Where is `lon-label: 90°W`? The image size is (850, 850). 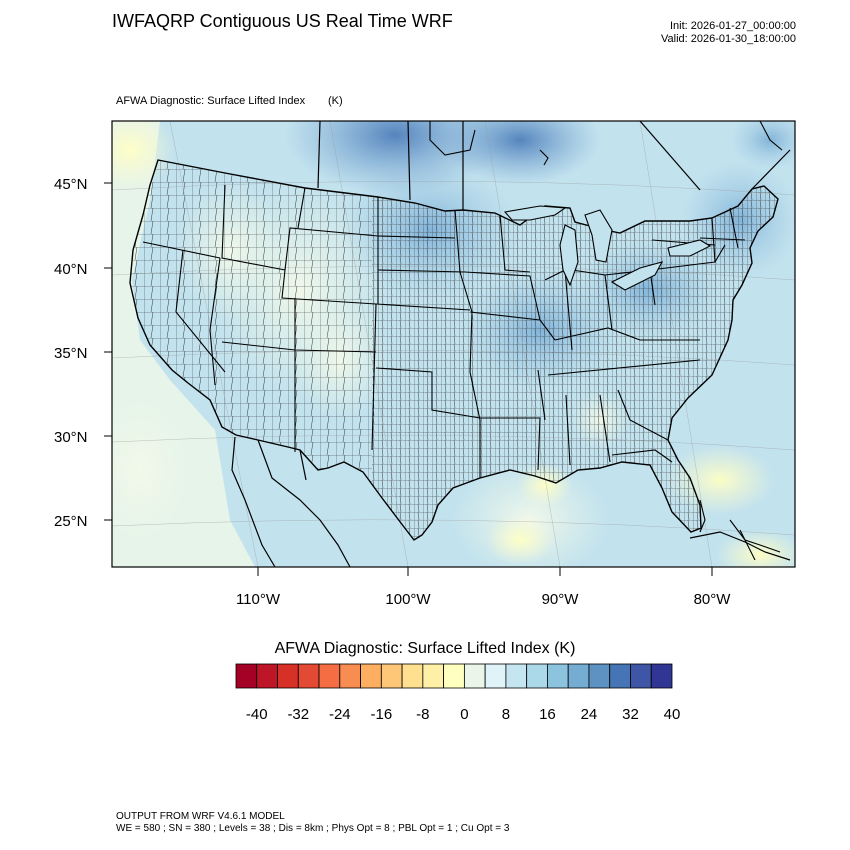
lon-label: 90°W is located at coordinates (561, 599).